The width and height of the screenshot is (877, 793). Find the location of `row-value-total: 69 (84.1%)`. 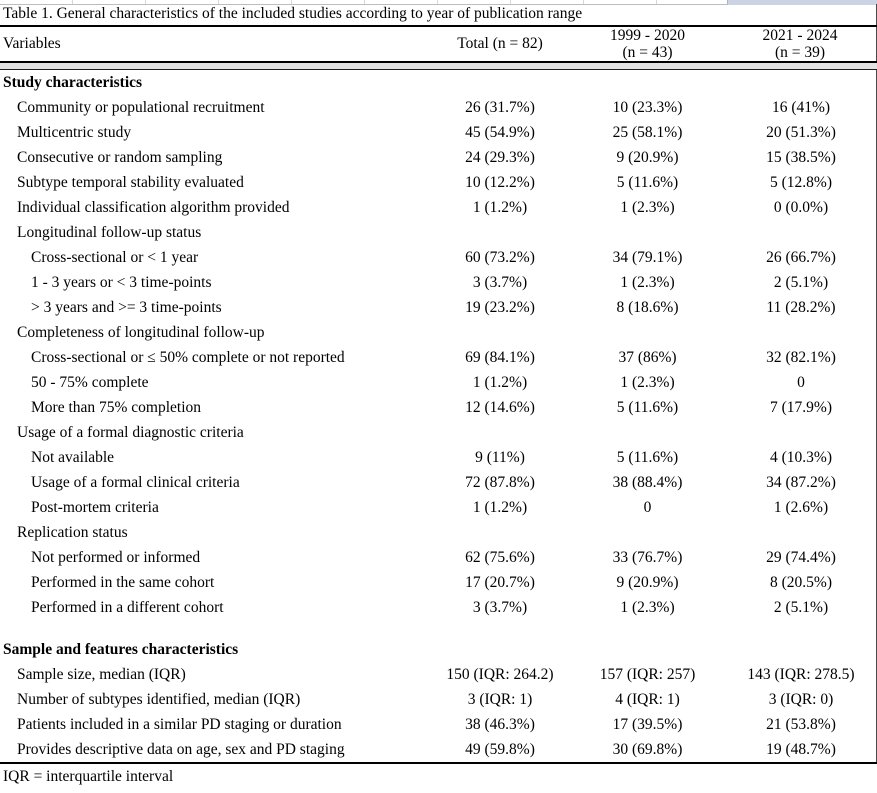

row-value-total: 69 (84.1%) is located at coordinates (500, 357).